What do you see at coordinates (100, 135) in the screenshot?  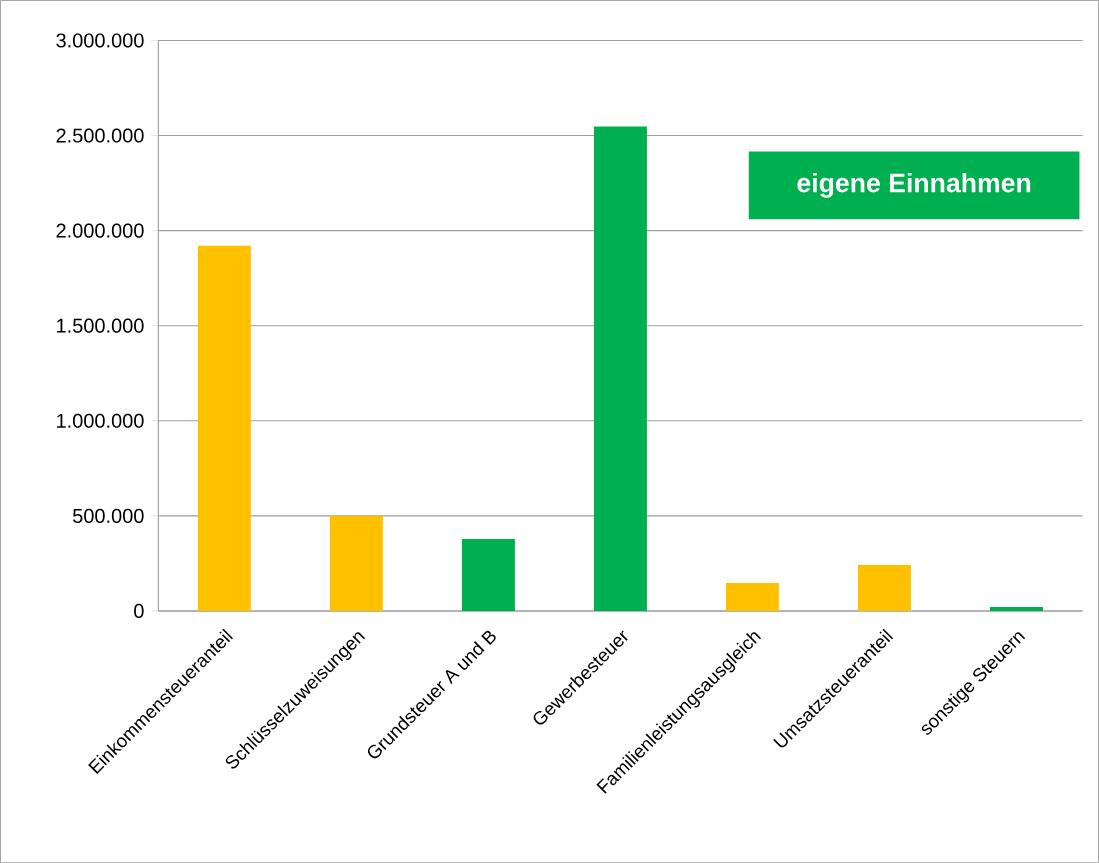 I see `y-tick-label: 2.500.000` at bounding box center [100, 135].